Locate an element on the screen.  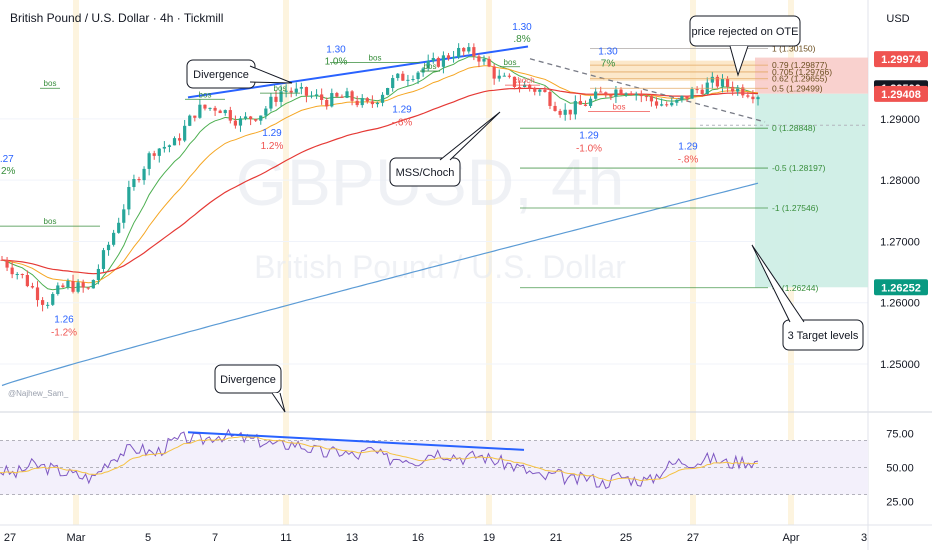
currency-label: USD is located at coordinates (897, 19).